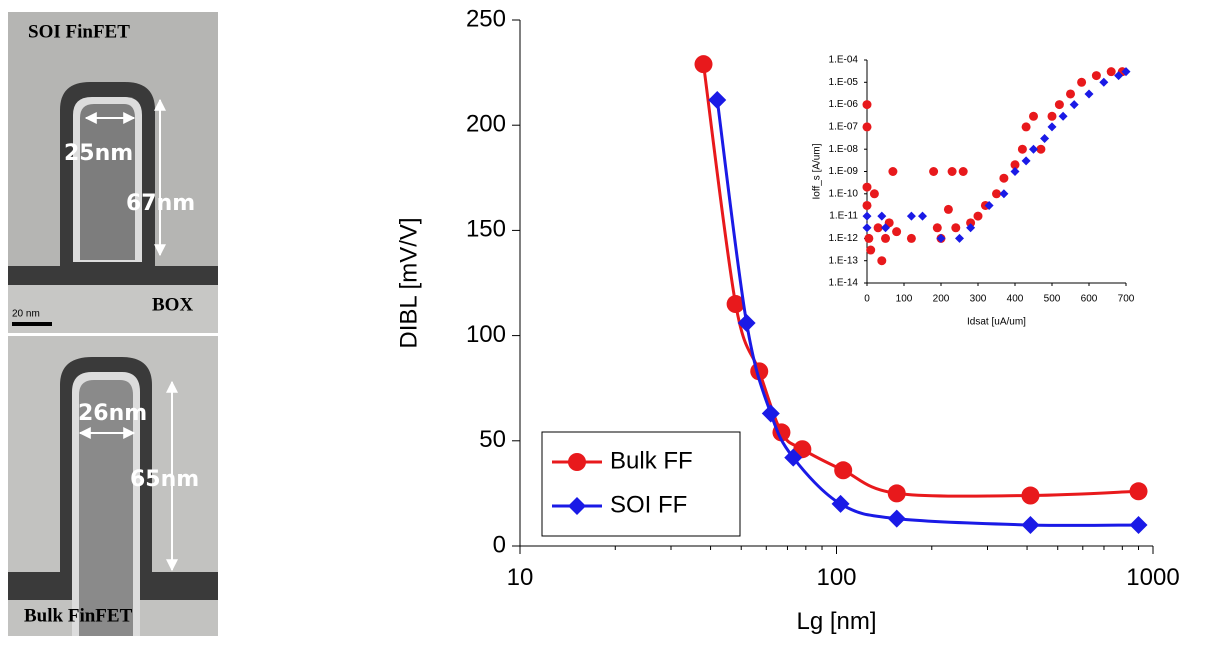 The height and width of the screenshot is (672, 1208). What do you see at coordinates (1126, 299) in the screenshot?
I see `x-tick-label: 700` at bounding box center [1126, 299].